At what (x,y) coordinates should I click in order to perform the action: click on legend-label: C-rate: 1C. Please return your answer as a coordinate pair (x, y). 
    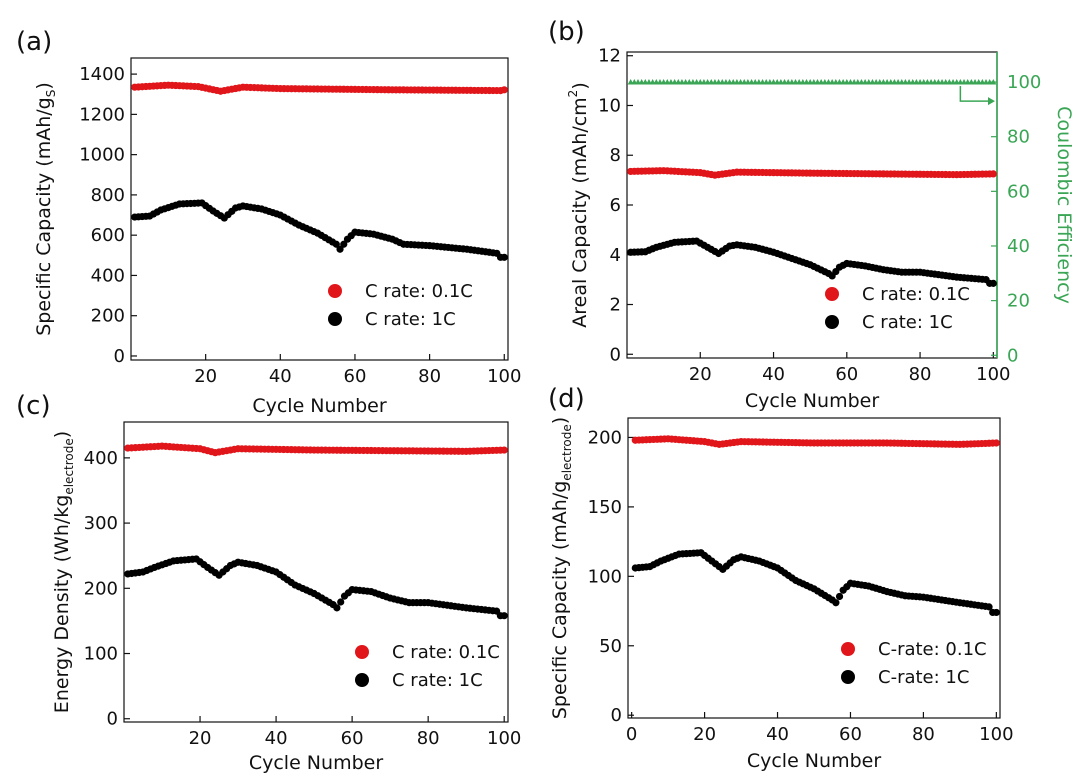
    Looking at the image, I should click on (923, 677).